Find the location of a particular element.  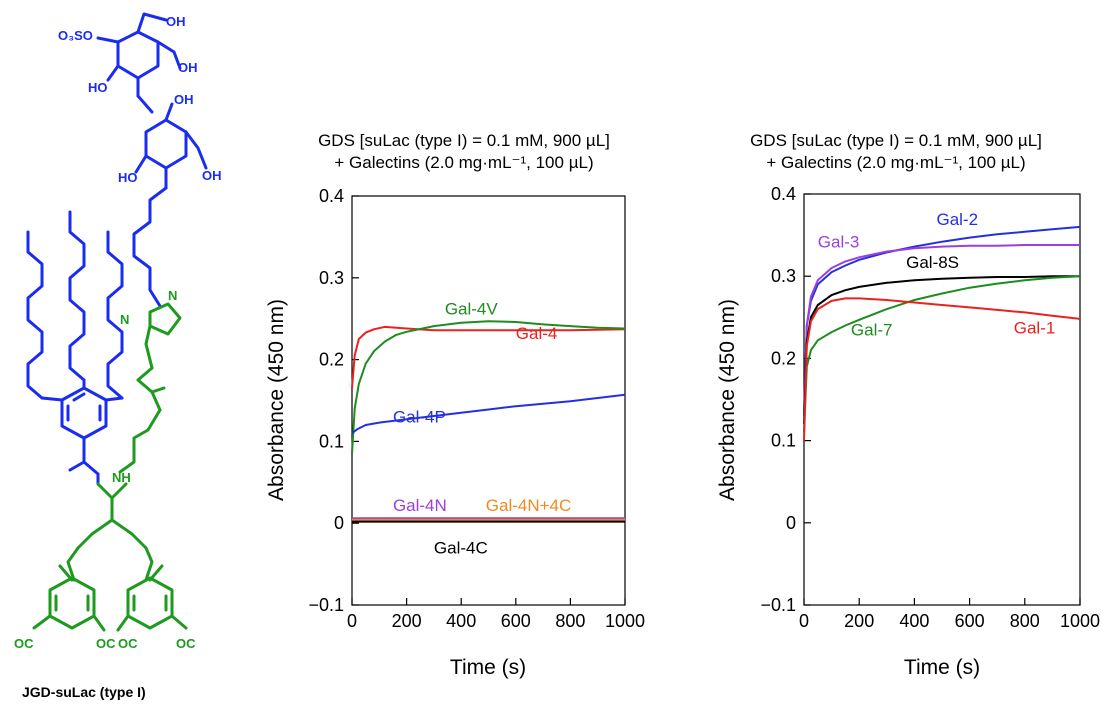

chart2-y-axis-label: Absorbance (450 nm) is located at coordinates (727, 400).